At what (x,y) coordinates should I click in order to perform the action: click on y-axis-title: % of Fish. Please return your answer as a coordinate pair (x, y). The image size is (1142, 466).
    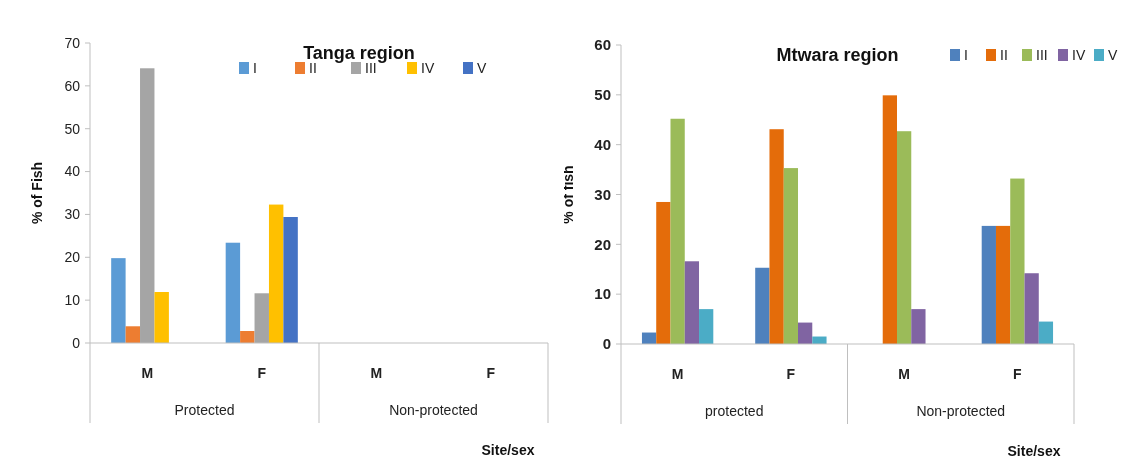
    Looking at the image, I should click on (37, 193).